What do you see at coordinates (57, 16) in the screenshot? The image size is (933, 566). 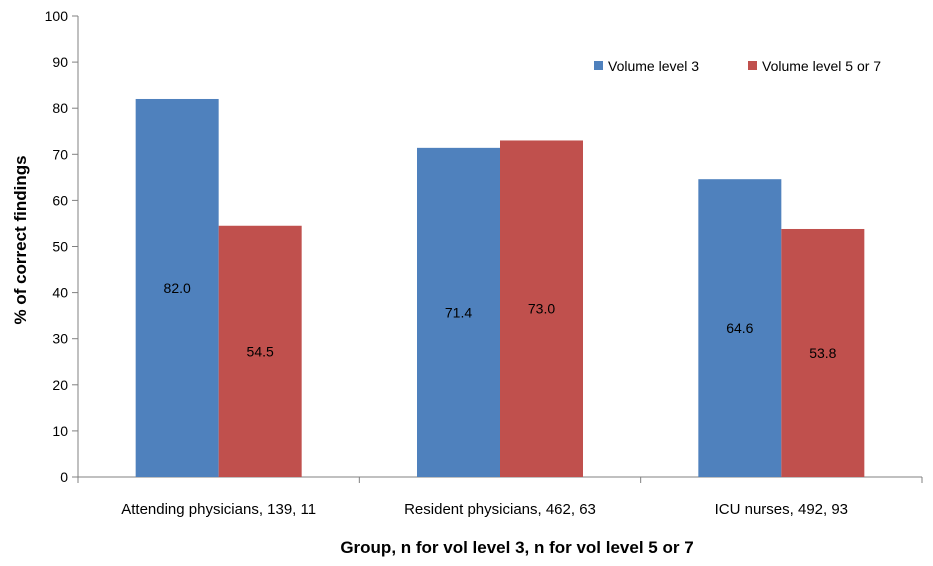 I see `y-tick-label: 100` at bounding box center [57, 16].